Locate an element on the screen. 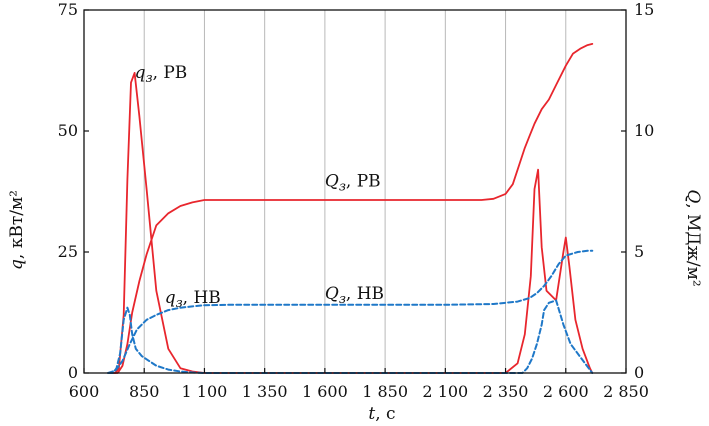  x-tick-label: 1 350 is located at coordinates (265, 391).